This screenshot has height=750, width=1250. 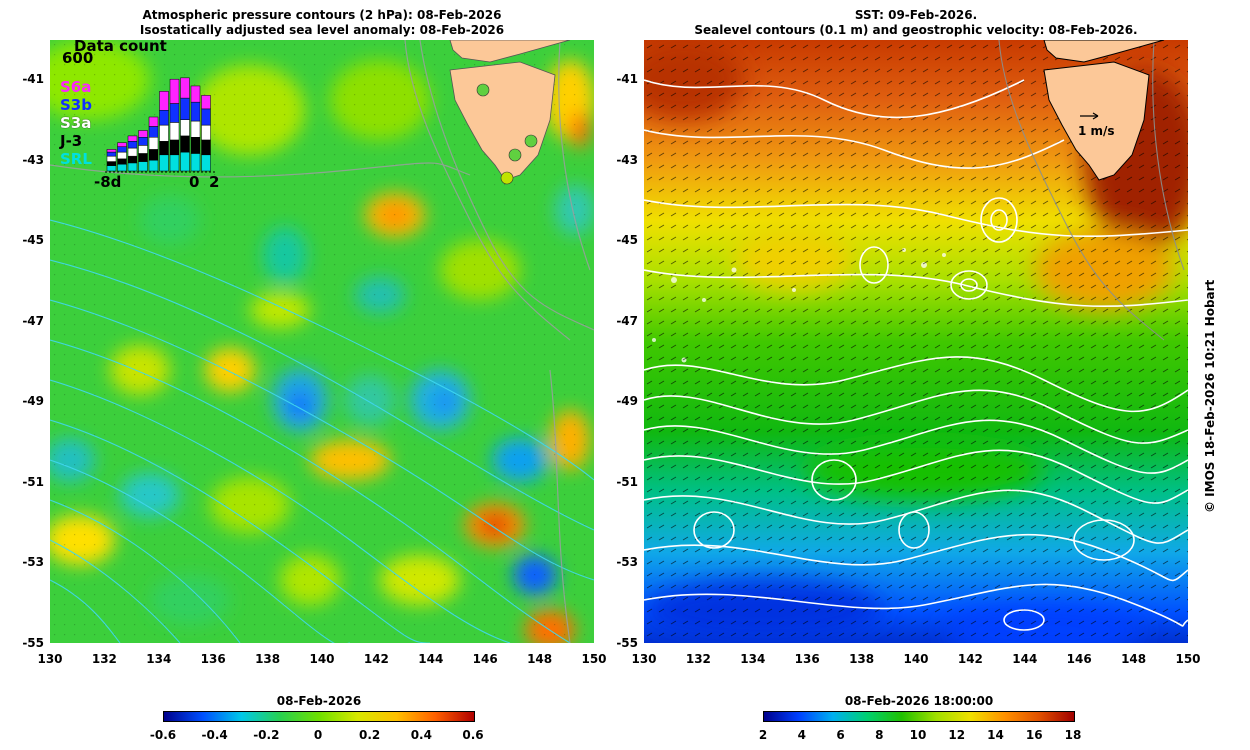 I want to click on y-tick-label: -51, so click(x=33, y=481).